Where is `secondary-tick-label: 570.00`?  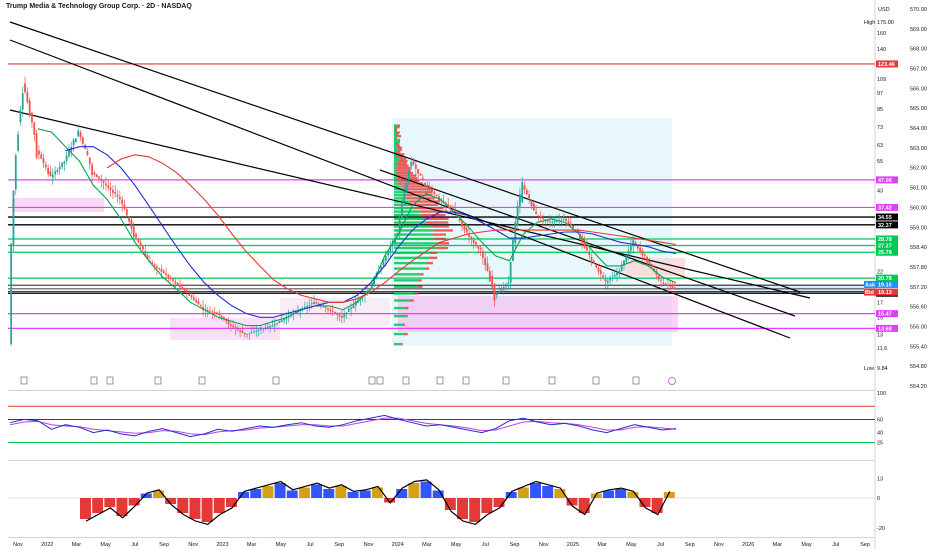 secondary-tick-label: 570.00 is located at coordinates (918, 10).